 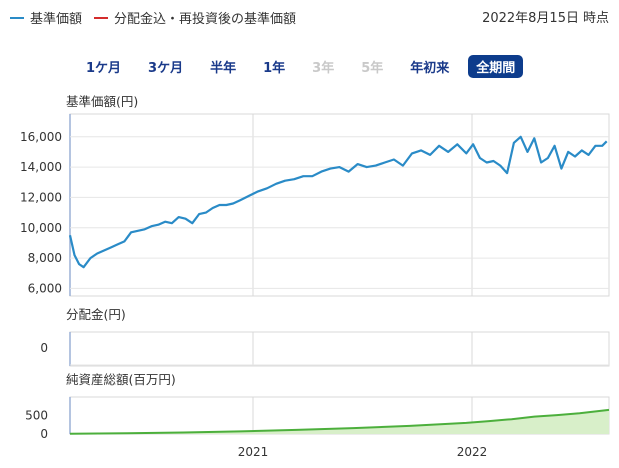 I want to click on y-tick-label-distribution-0: 0, so click(x=44, y=348).